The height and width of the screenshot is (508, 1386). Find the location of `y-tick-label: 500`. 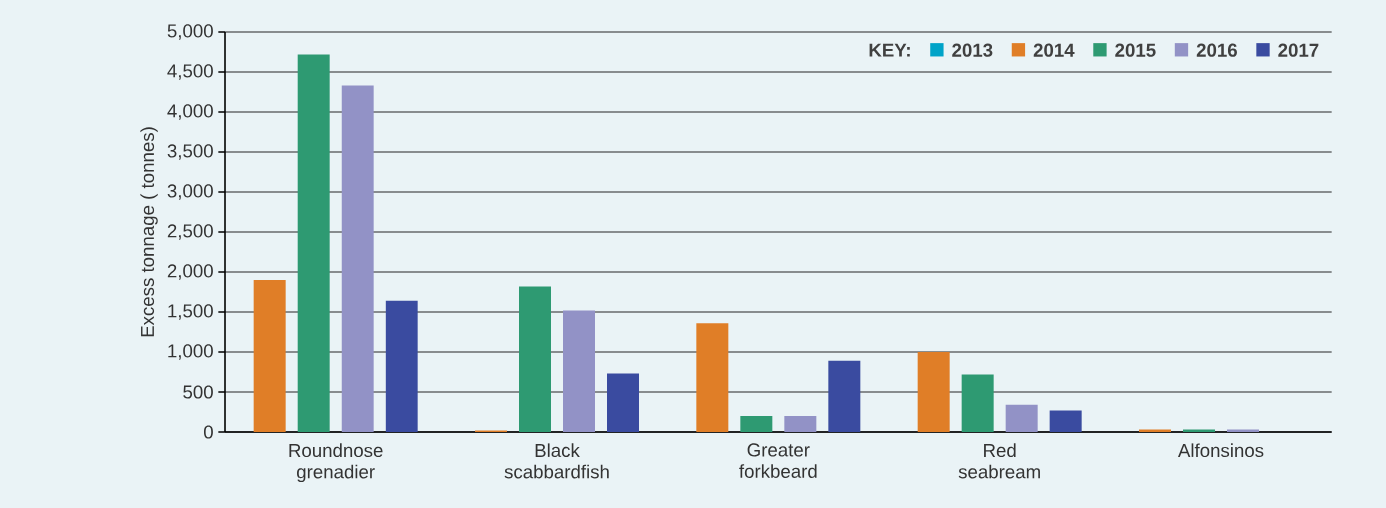

y-tick-label: 500 is located at coordinates (198, 392).